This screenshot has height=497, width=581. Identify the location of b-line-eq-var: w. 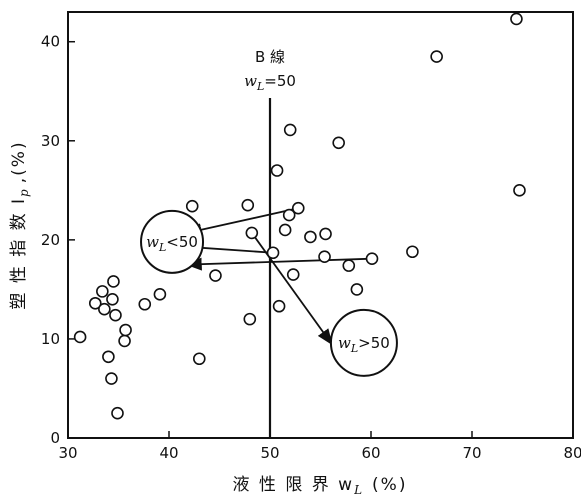
(250, 81).